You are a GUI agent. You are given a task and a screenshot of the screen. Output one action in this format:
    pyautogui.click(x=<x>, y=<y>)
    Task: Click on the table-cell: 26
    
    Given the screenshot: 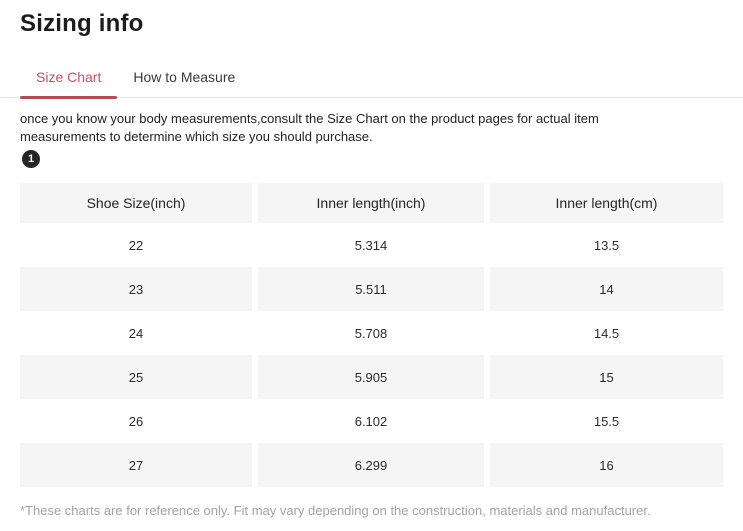 What is the action you would take?
    pyautogui.click(x=136, y=421)
    